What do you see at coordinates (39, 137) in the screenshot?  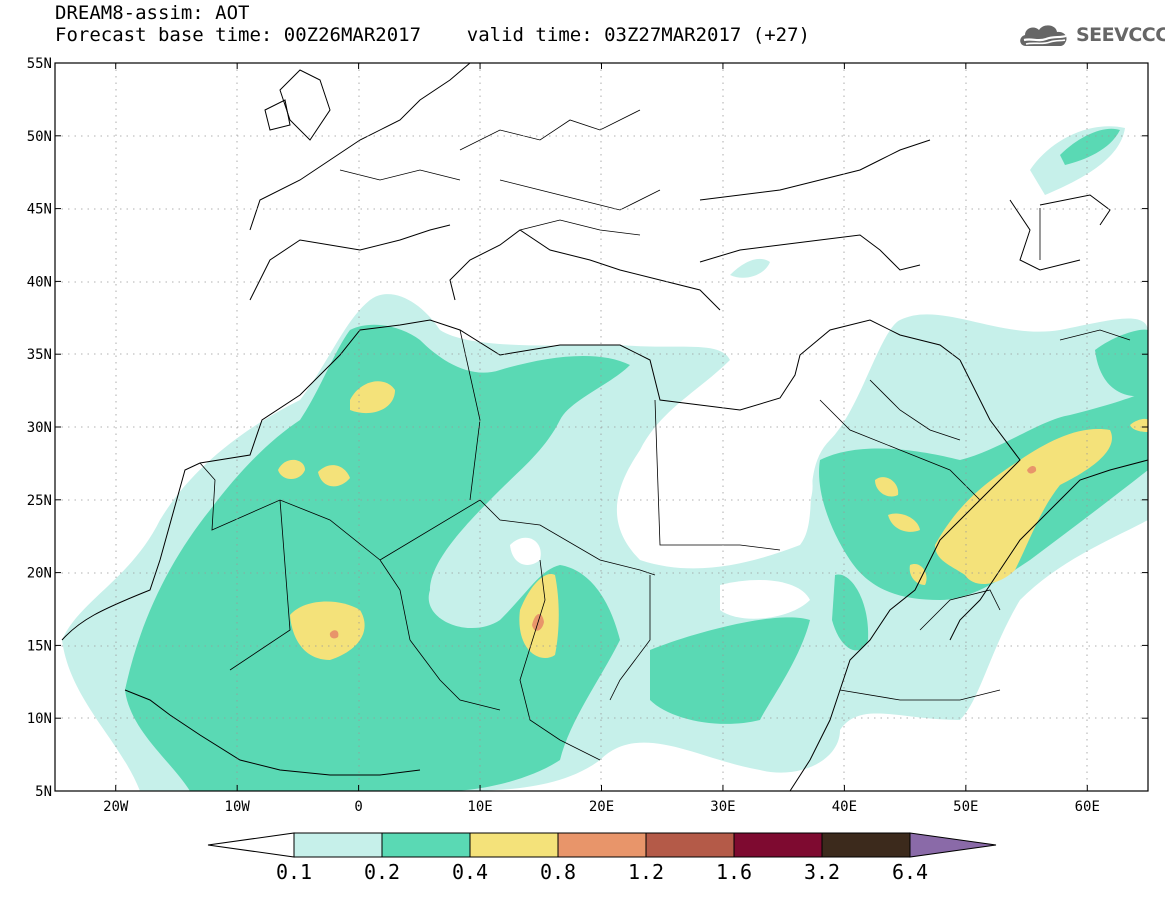 I see `lat-tick-label: 50N` at bounding box center [39, 137].